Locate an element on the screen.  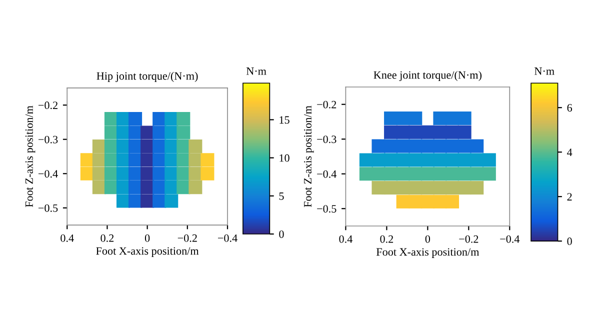
color-bar-label: 2 is located at coordinates (569, 196).